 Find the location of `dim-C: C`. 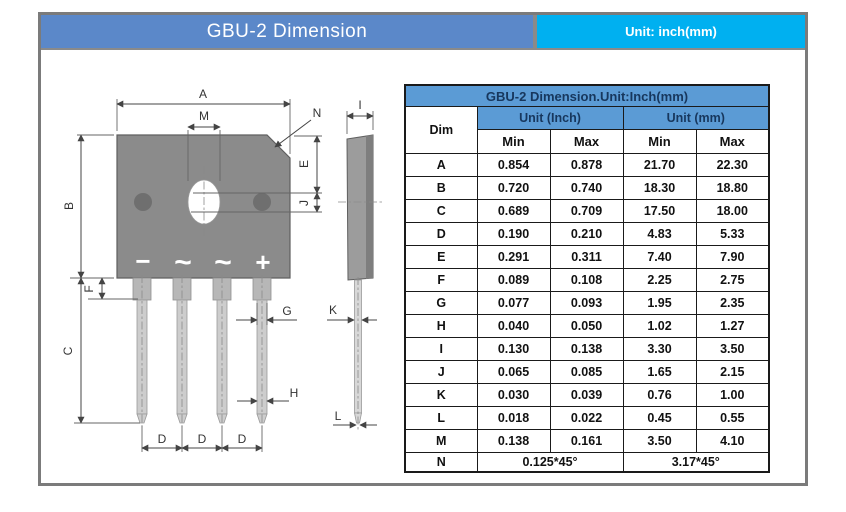

dim-C: C is located at coordinates (100, 350).